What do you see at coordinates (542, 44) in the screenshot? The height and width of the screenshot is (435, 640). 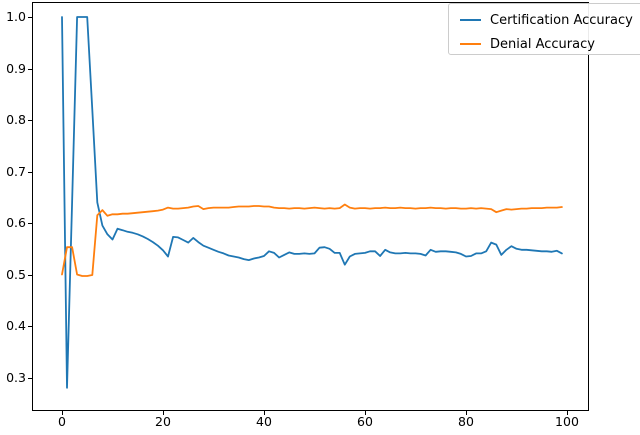 I see `legend-label-denial-accuracy: Denial Accuracy` at bounding box center [542, 44].